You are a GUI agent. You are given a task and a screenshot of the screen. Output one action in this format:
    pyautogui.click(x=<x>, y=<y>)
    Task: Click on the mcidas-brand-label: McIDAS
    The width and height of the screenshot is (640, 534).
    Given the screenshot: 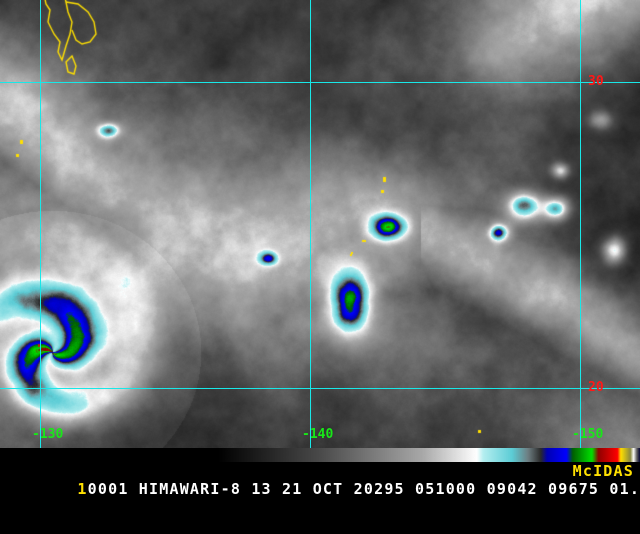 What is the action you would take?
    pyautogui.click(x=603, y=471)
    